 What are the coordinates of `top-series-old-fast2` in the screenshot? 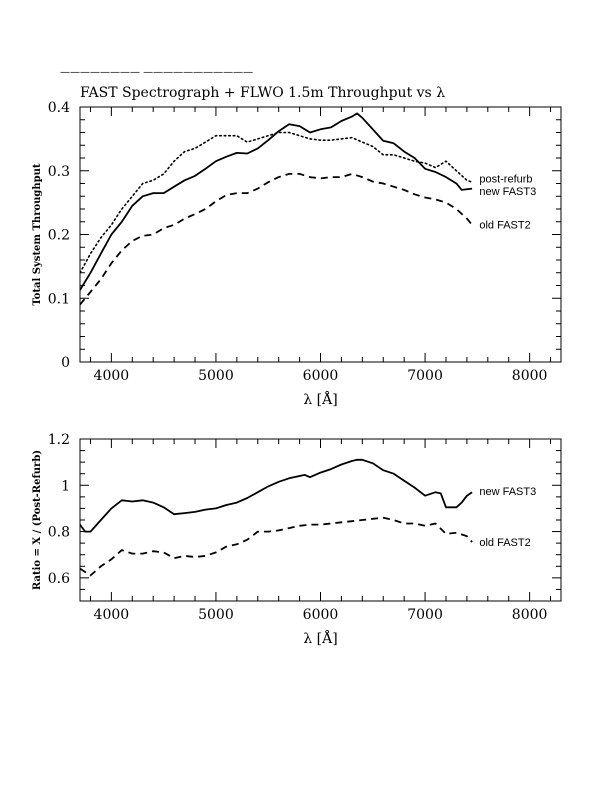 It's located at (276, 239).